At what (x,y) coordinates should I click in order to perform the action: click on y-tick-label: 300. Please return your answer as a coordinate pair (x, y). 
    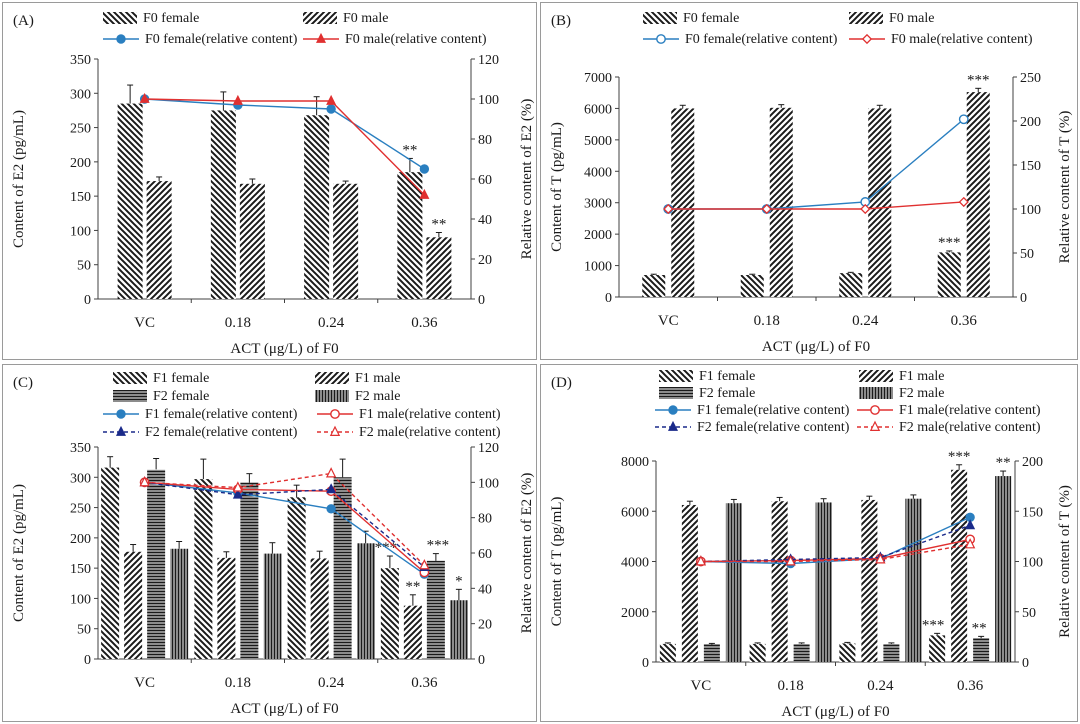
    Looking at the image, I should click on (80, 94).